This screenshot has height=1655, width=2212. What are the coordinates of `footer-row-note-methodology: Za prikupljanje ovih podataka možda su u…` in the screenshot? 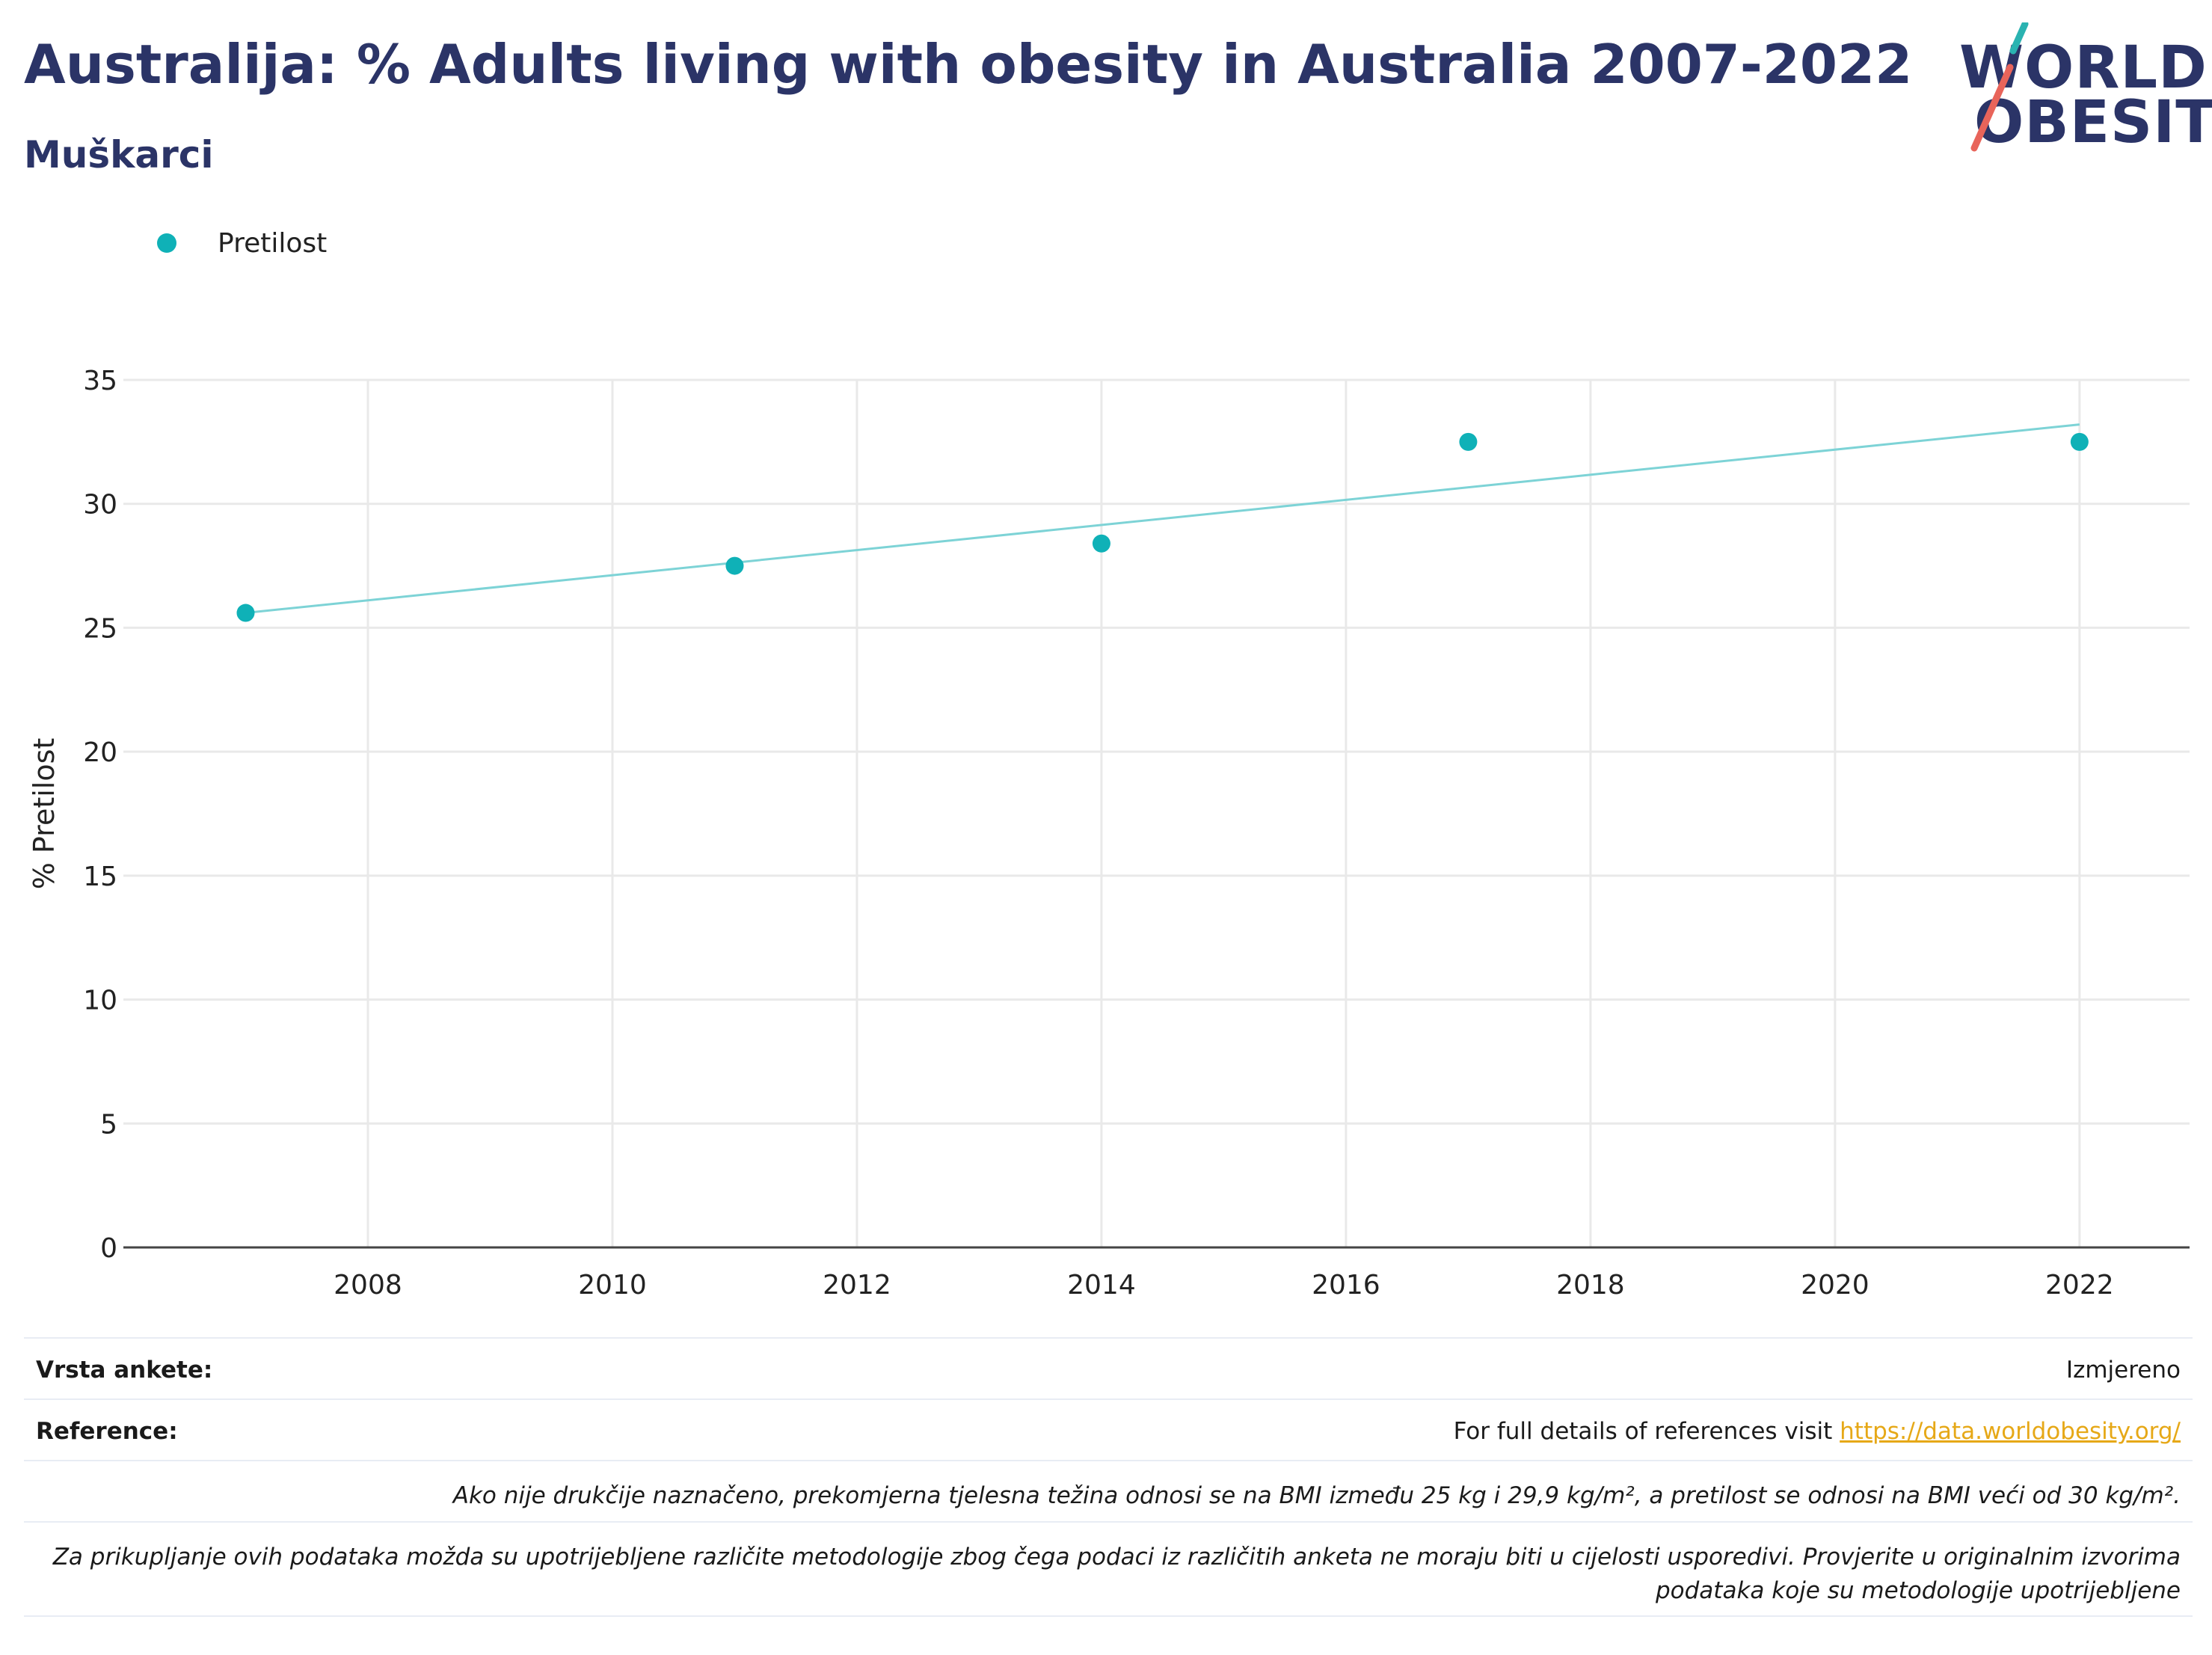 It's located at (1108, 1569).